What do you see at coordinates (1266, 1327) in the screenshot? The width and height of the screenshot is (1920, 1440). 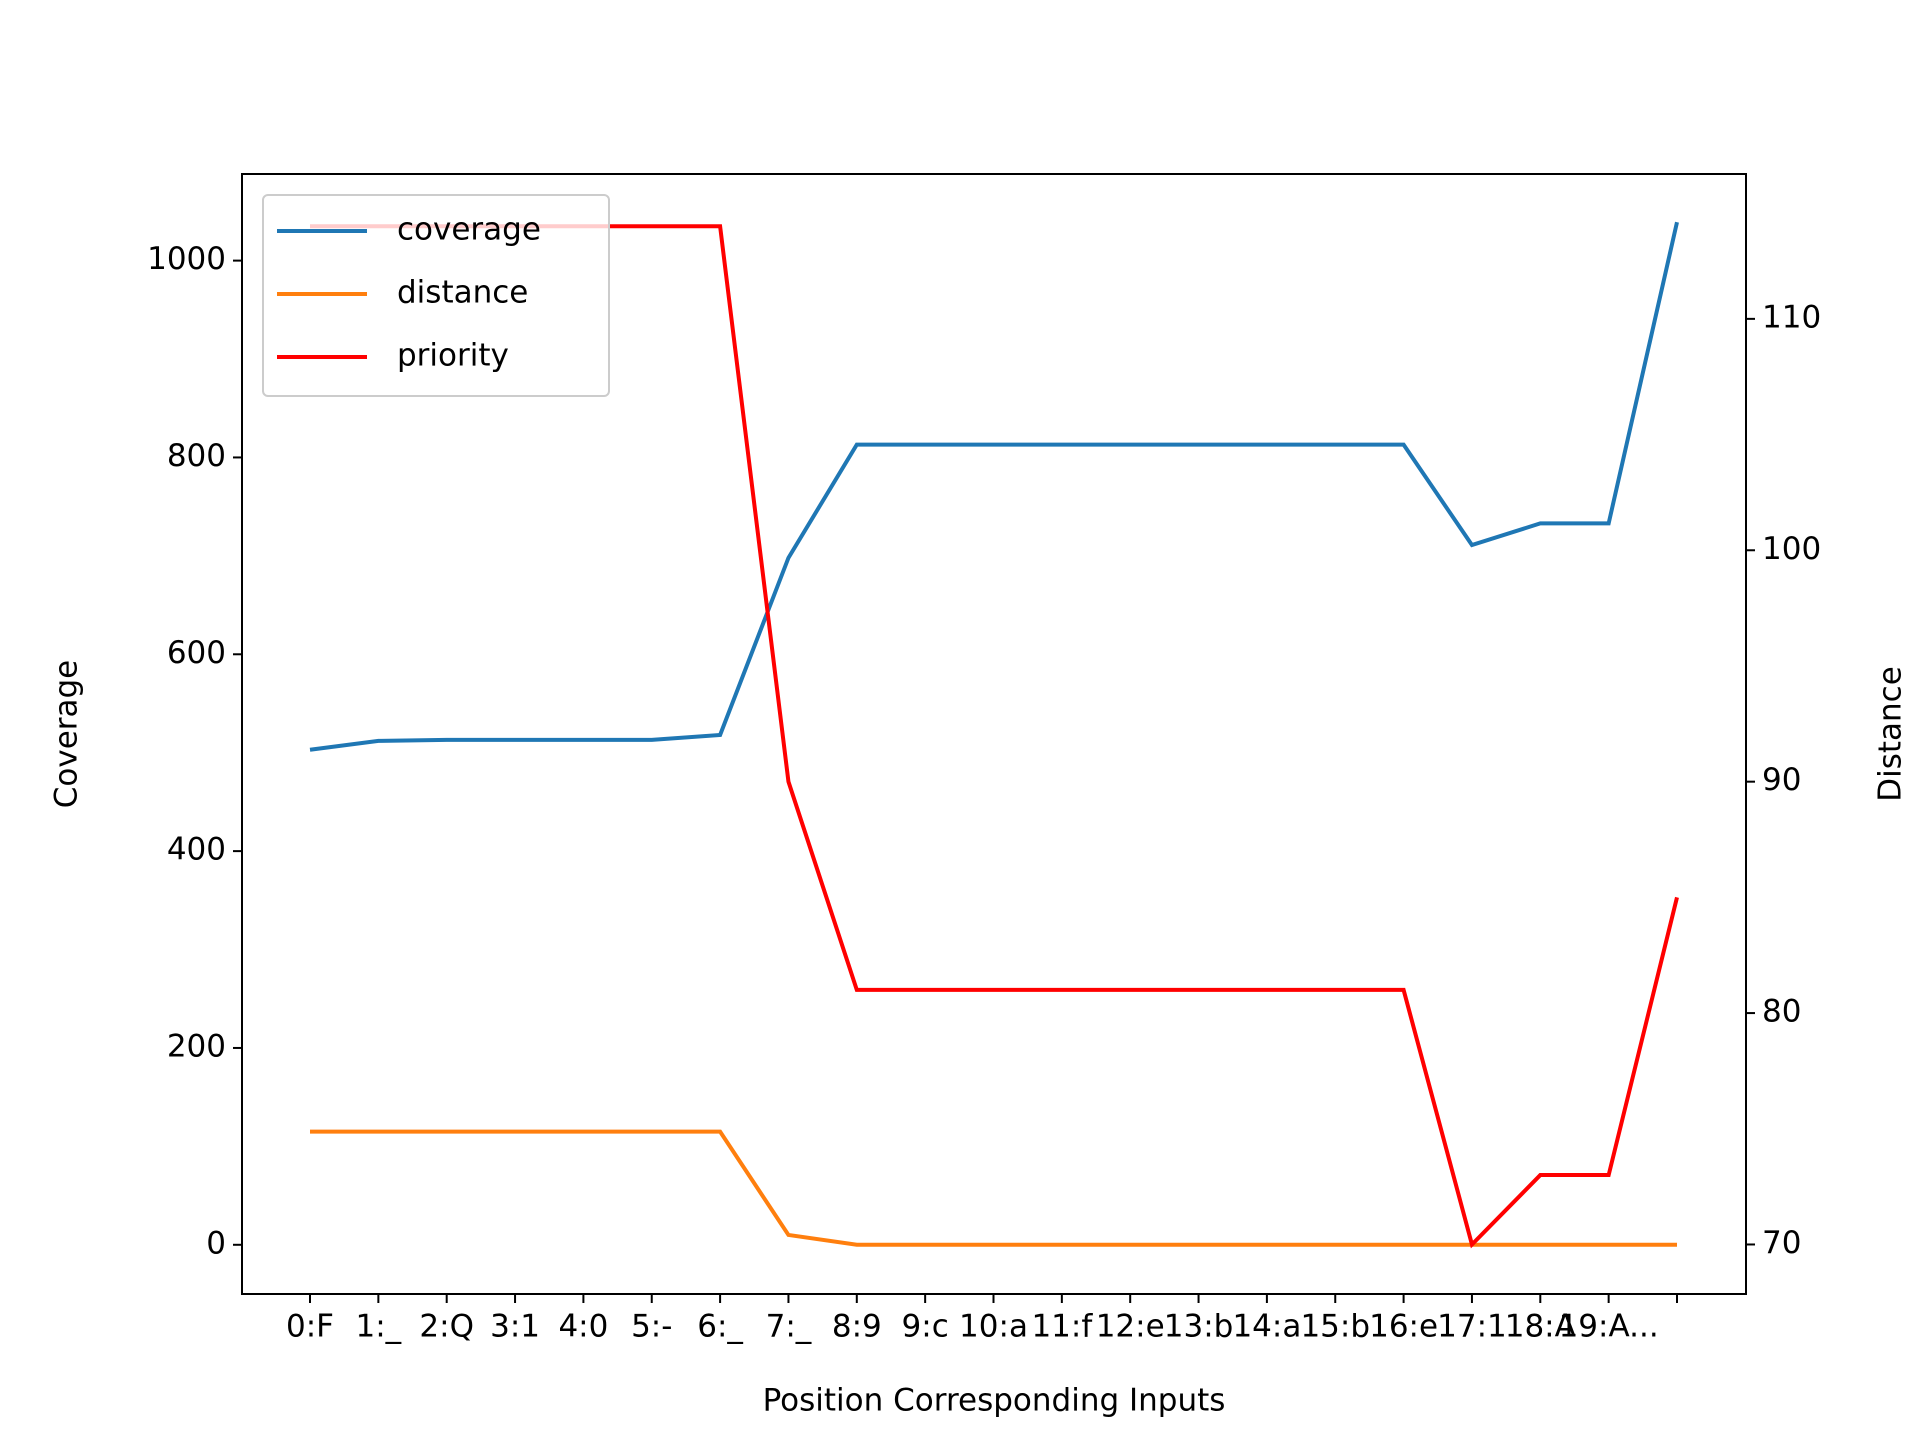 I see `x-tick-label: 14:a` at bounding box center [1266, 1327].